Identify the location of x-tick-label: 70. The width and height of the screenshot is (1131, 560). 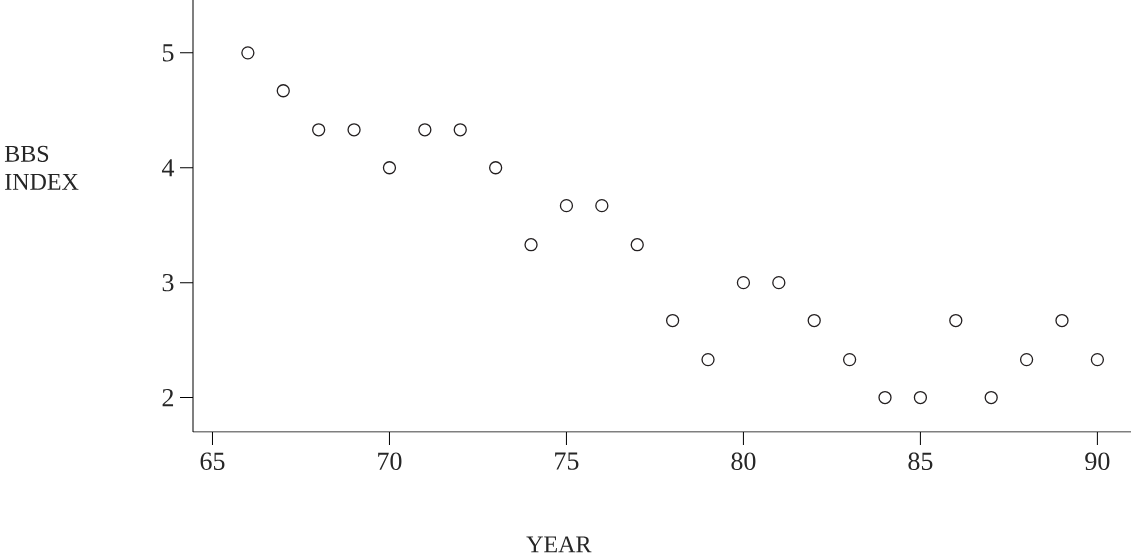
(390, 461).